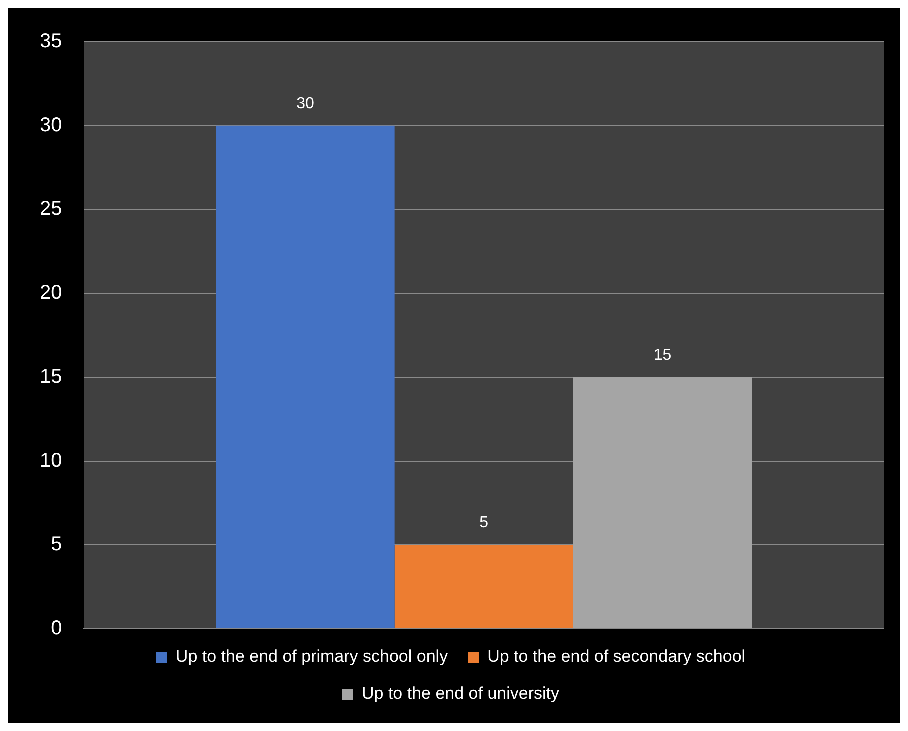 This screenshot has width=908, height=731. What do you see at coordinates (56, 629) in the screenshot?
I see `y-tick-label: 0` at bounding box center [56, 629].